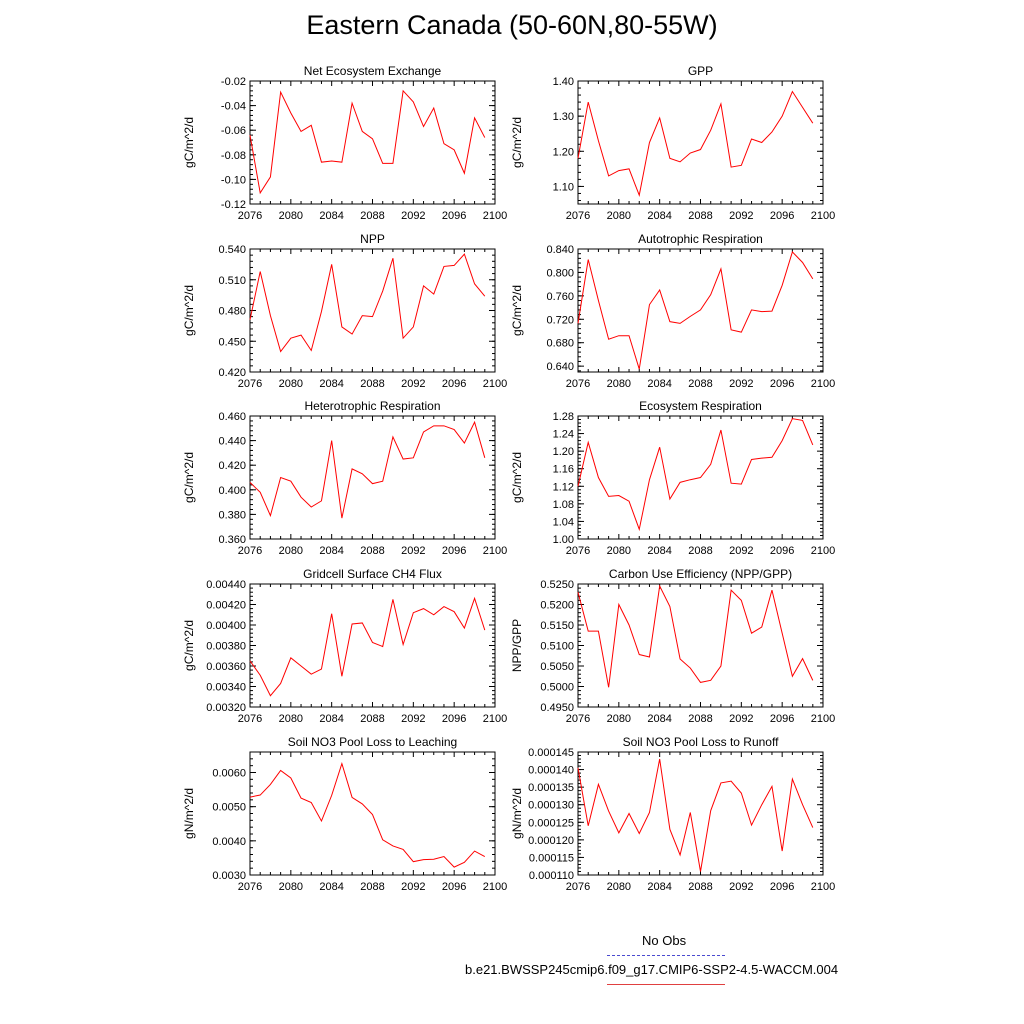 This screenshot has height=1024, width=1024. What do you see at coordinates (551, 753) in the screenshot?
I see `y-tick-label: 0.000145` at bounding box center [551, 753].